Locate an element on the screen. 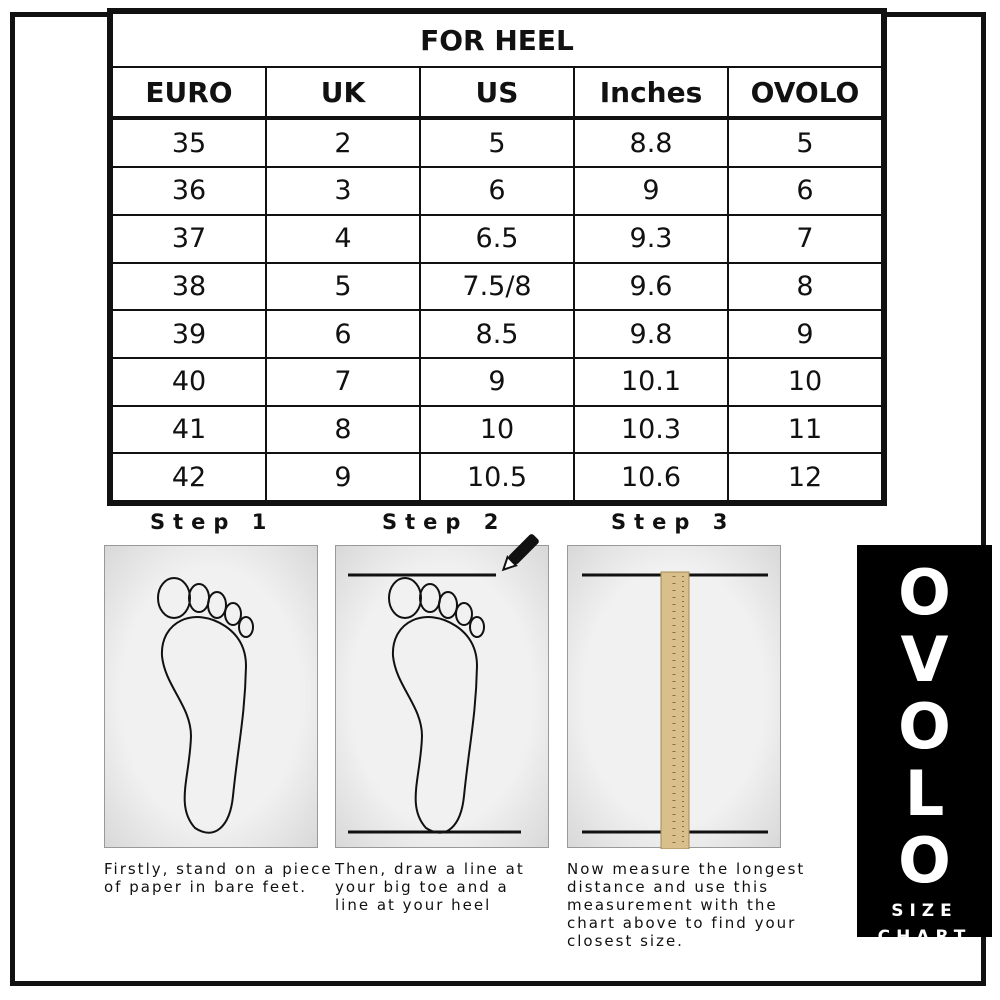 Image resolution: width=1000 pixels, height=1000 pixels. table-cell: 40 is located at coordinates (189, 381).